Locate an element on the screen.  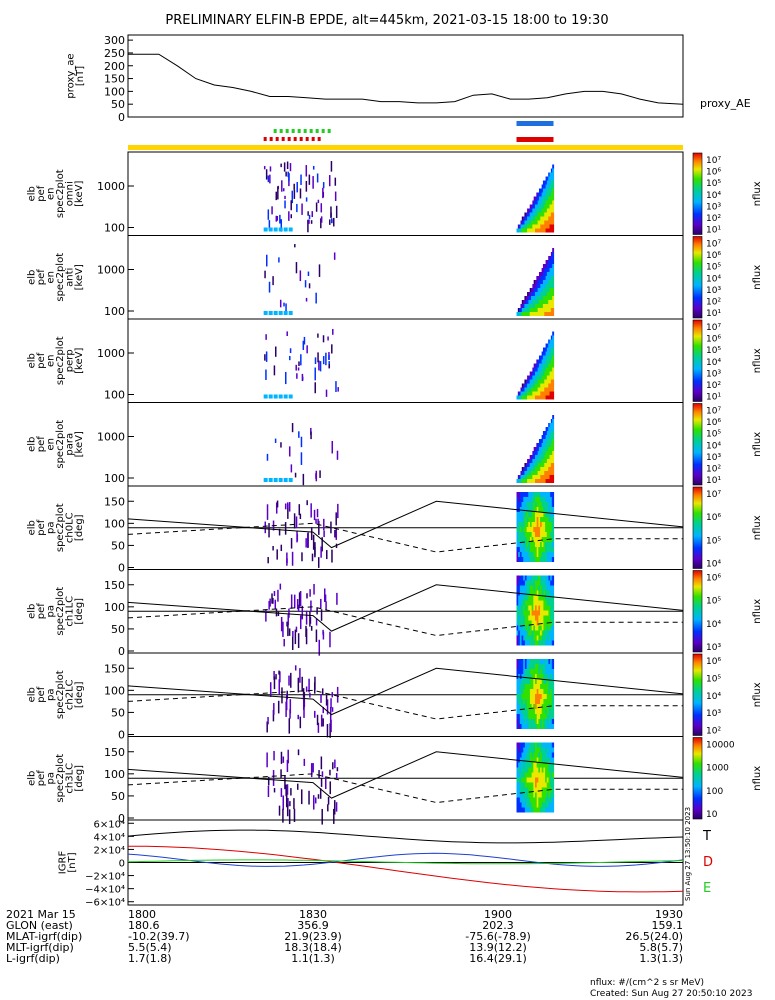
footer-row-value: 16.4(29.1) is located at coordinates (498, 958).